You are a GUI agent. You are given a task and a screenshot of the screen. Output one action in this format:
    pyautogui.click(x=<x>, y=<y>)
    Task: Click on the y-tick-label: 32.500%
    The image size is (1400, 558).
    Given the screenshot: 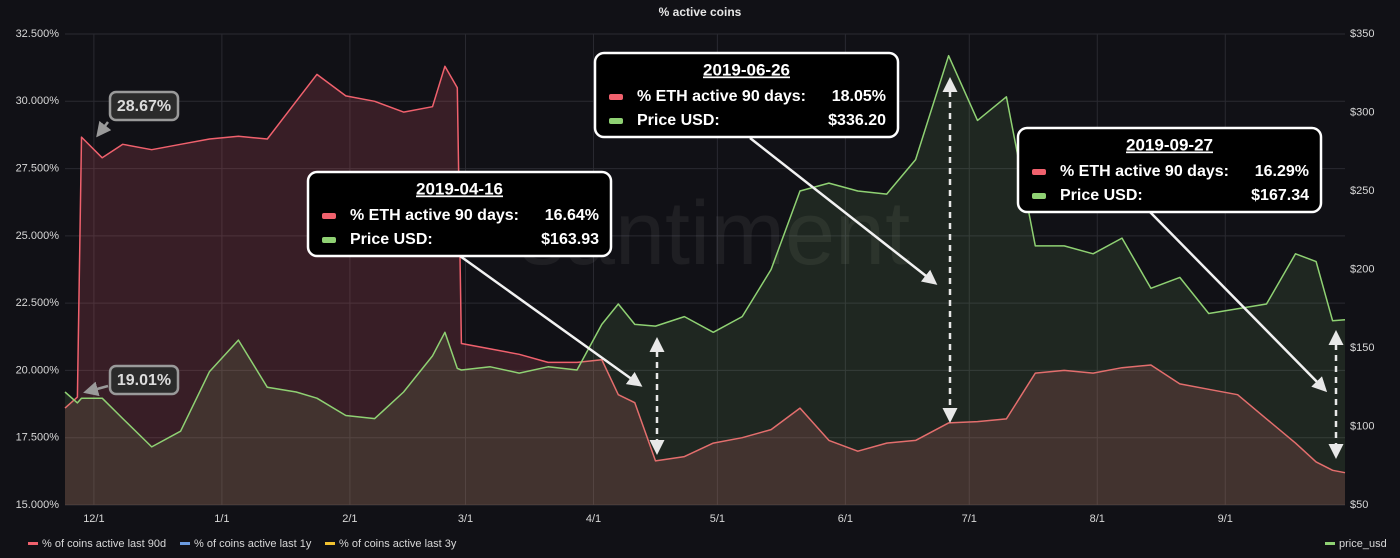 What is the action you would take?
    pyautogui.click(x=38, y=34)
    